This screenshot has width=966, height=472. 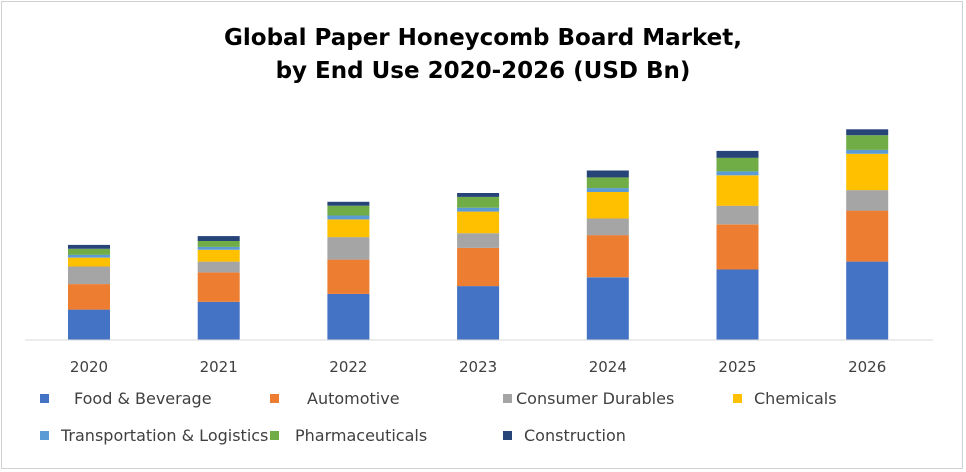 I want to click on legend-label-2: Consumer Durables, so click(x=595, y=398).